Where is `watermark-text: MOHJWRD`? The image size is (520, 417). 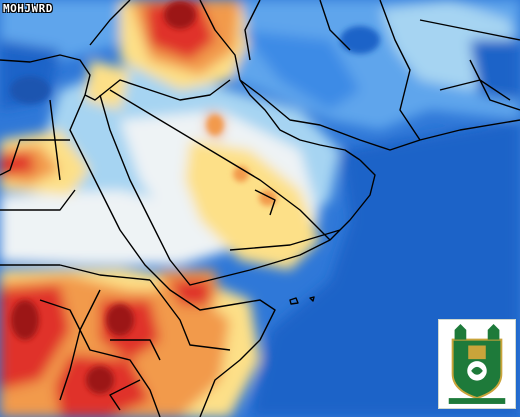 watermark-text: MOHJWRD is located at coordinates (28, 8).